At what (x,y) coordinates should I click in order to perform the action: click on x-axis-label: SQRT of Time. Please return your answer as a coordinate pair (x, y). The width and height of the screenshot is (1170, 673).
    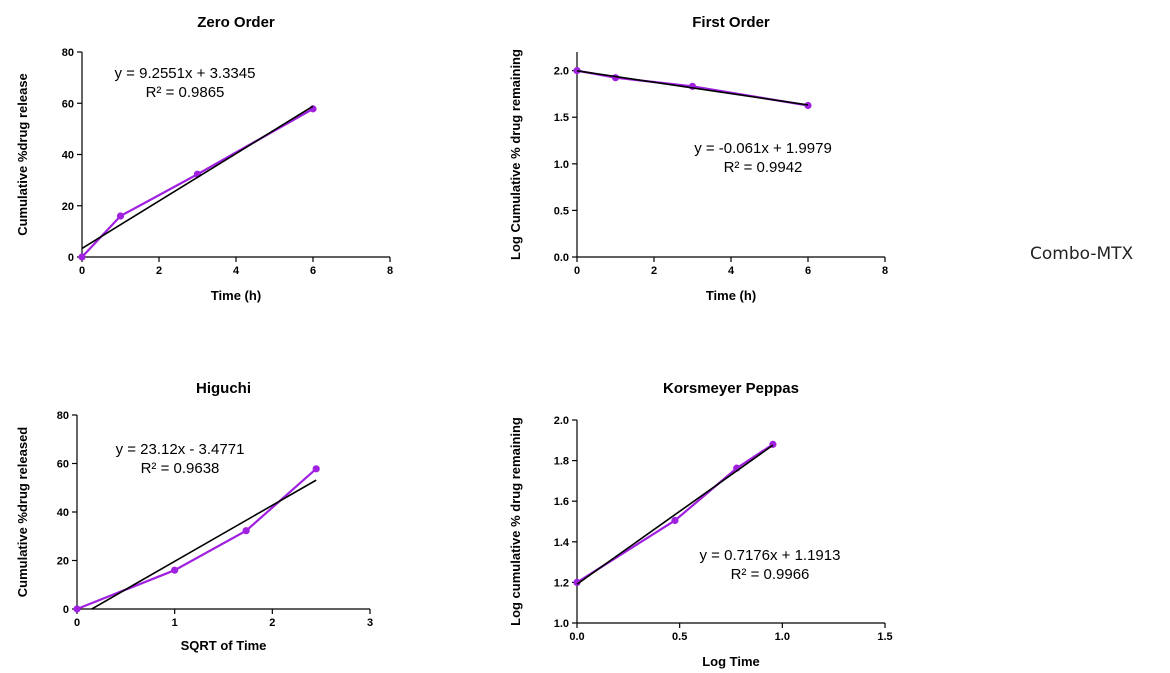
    Looking at the image, I should click on (224, 645).